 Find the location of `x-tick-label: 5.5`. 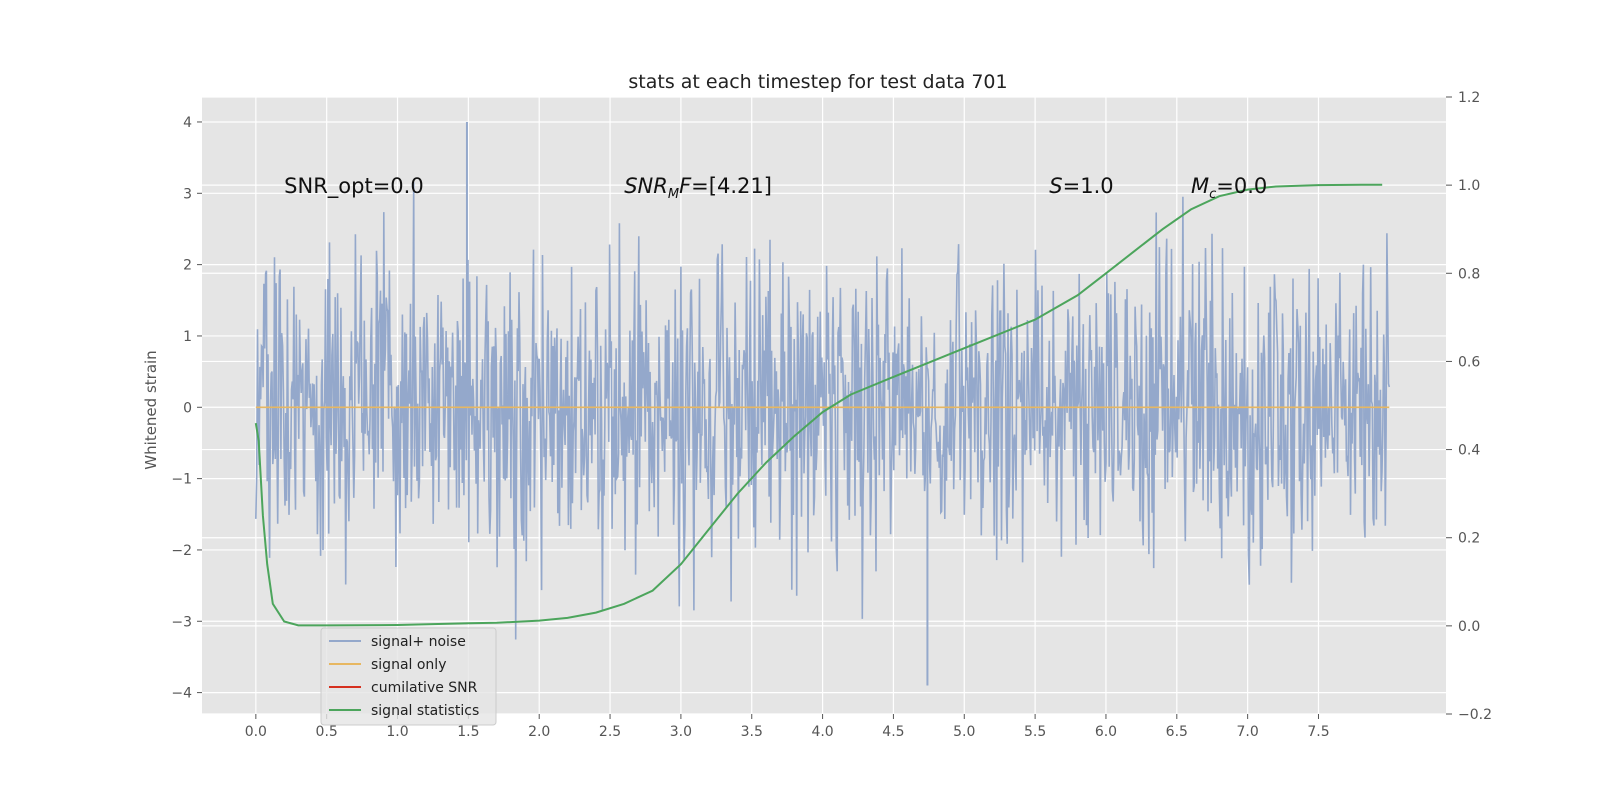

x-tick-label: 5.5 is located at coordinates (1035, 732).